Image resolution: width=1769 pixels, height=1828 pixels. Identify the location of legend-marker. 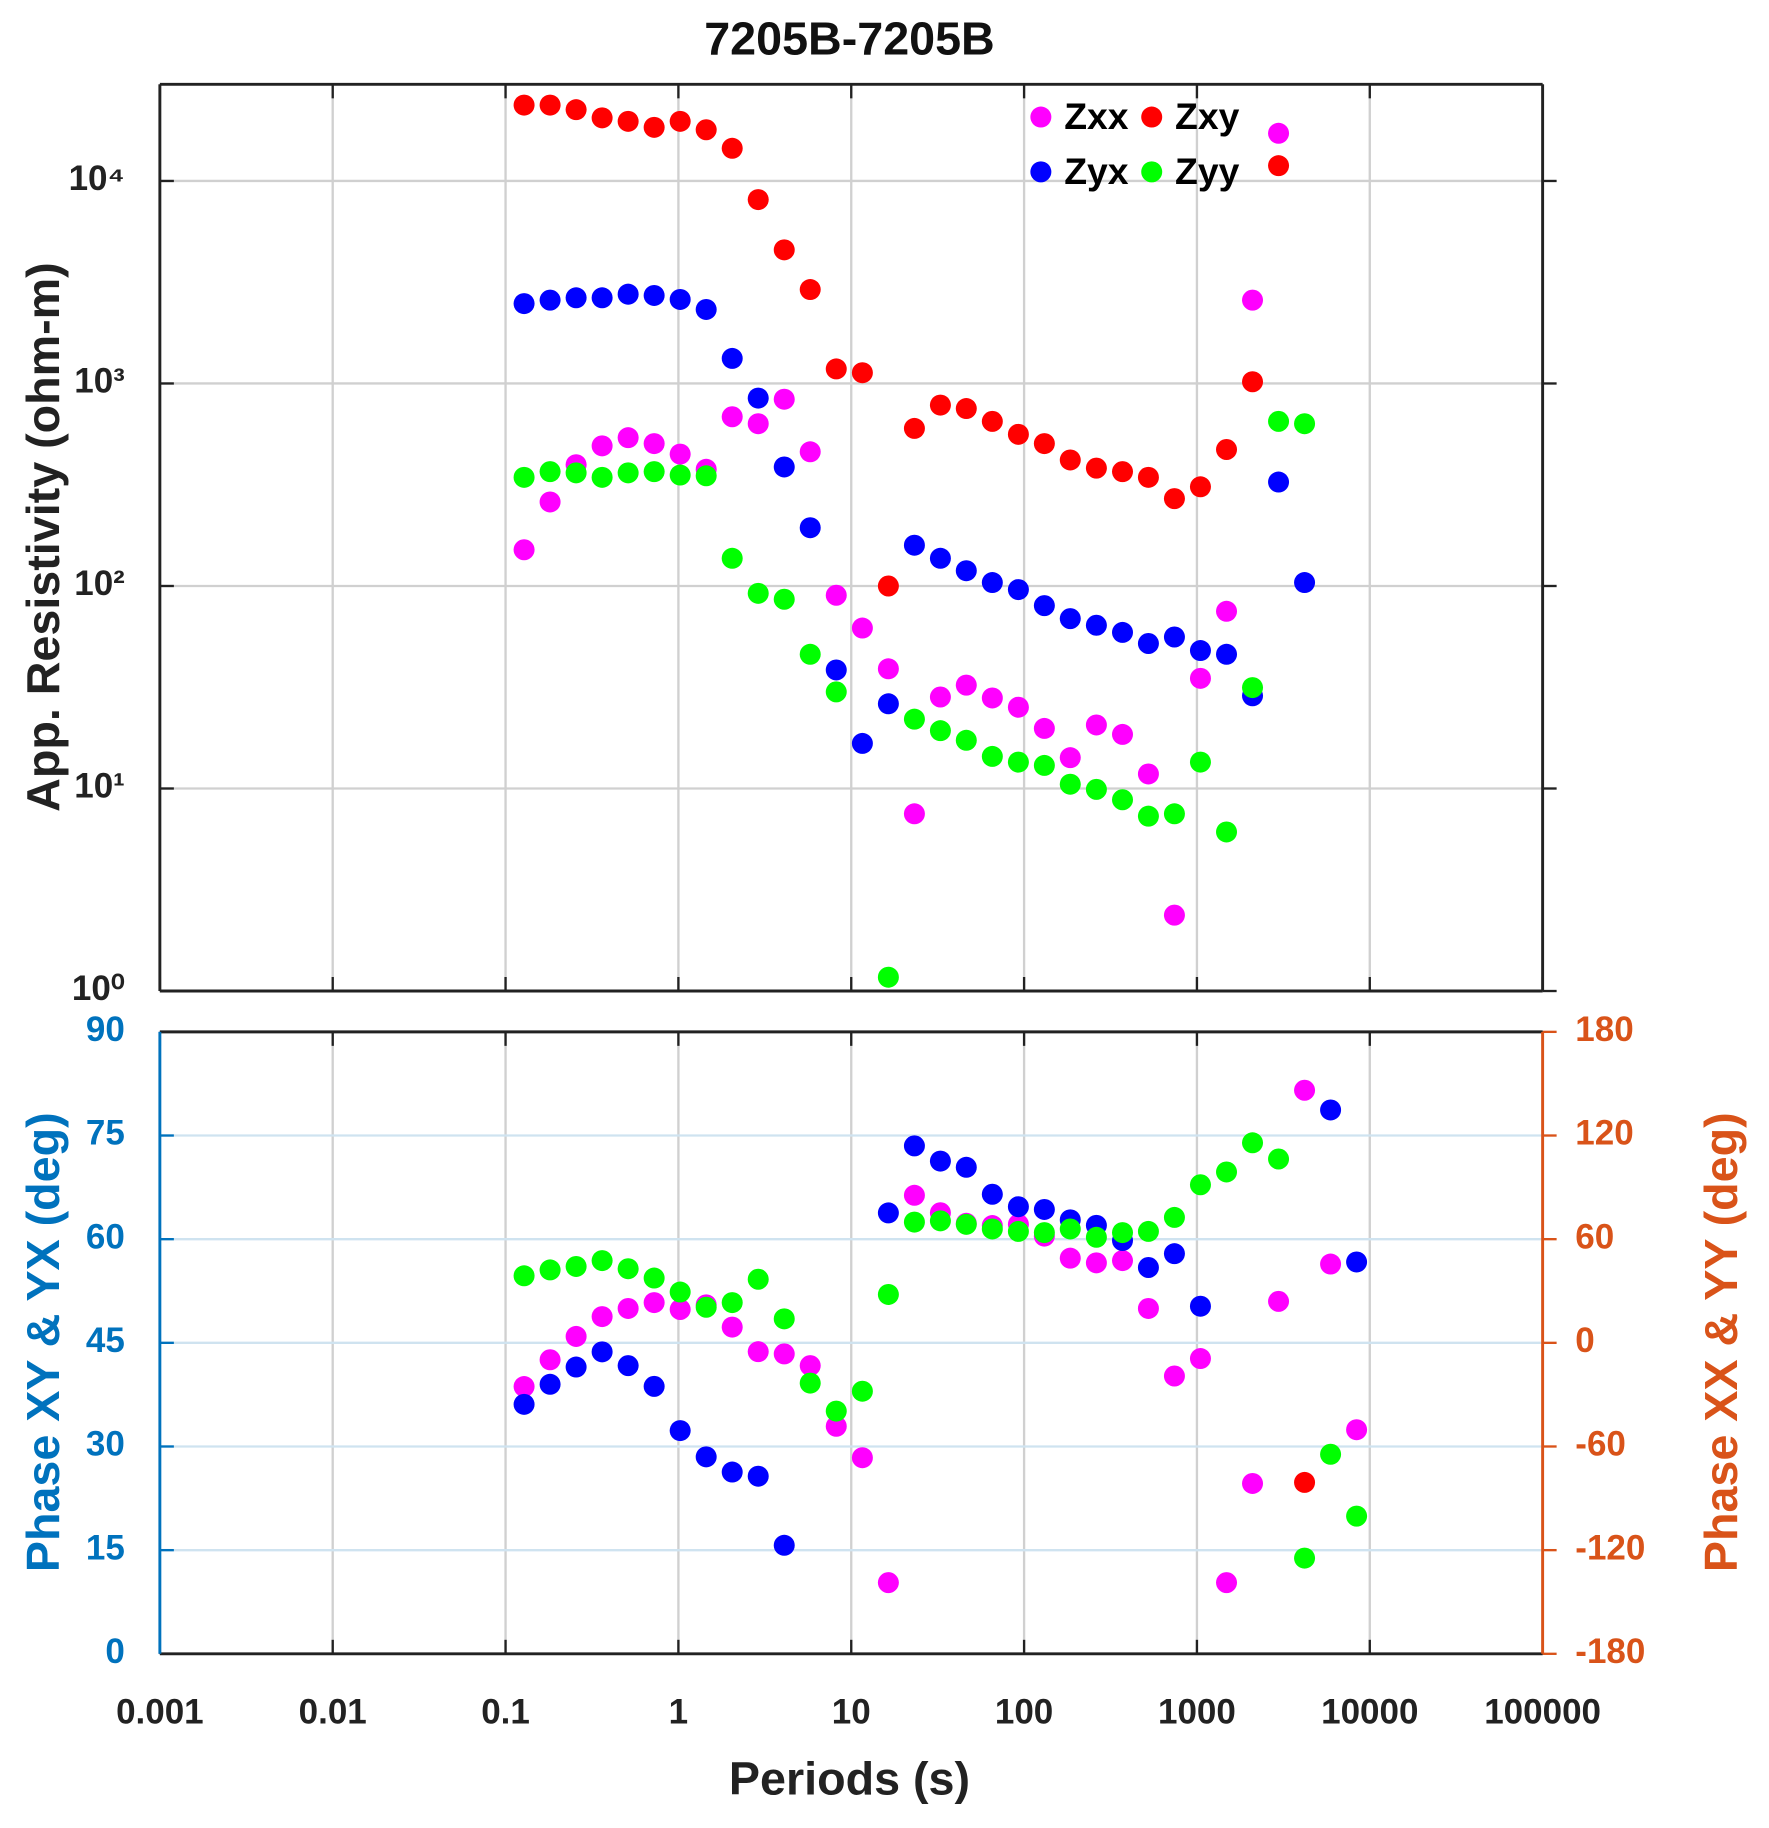
(1041, 117).